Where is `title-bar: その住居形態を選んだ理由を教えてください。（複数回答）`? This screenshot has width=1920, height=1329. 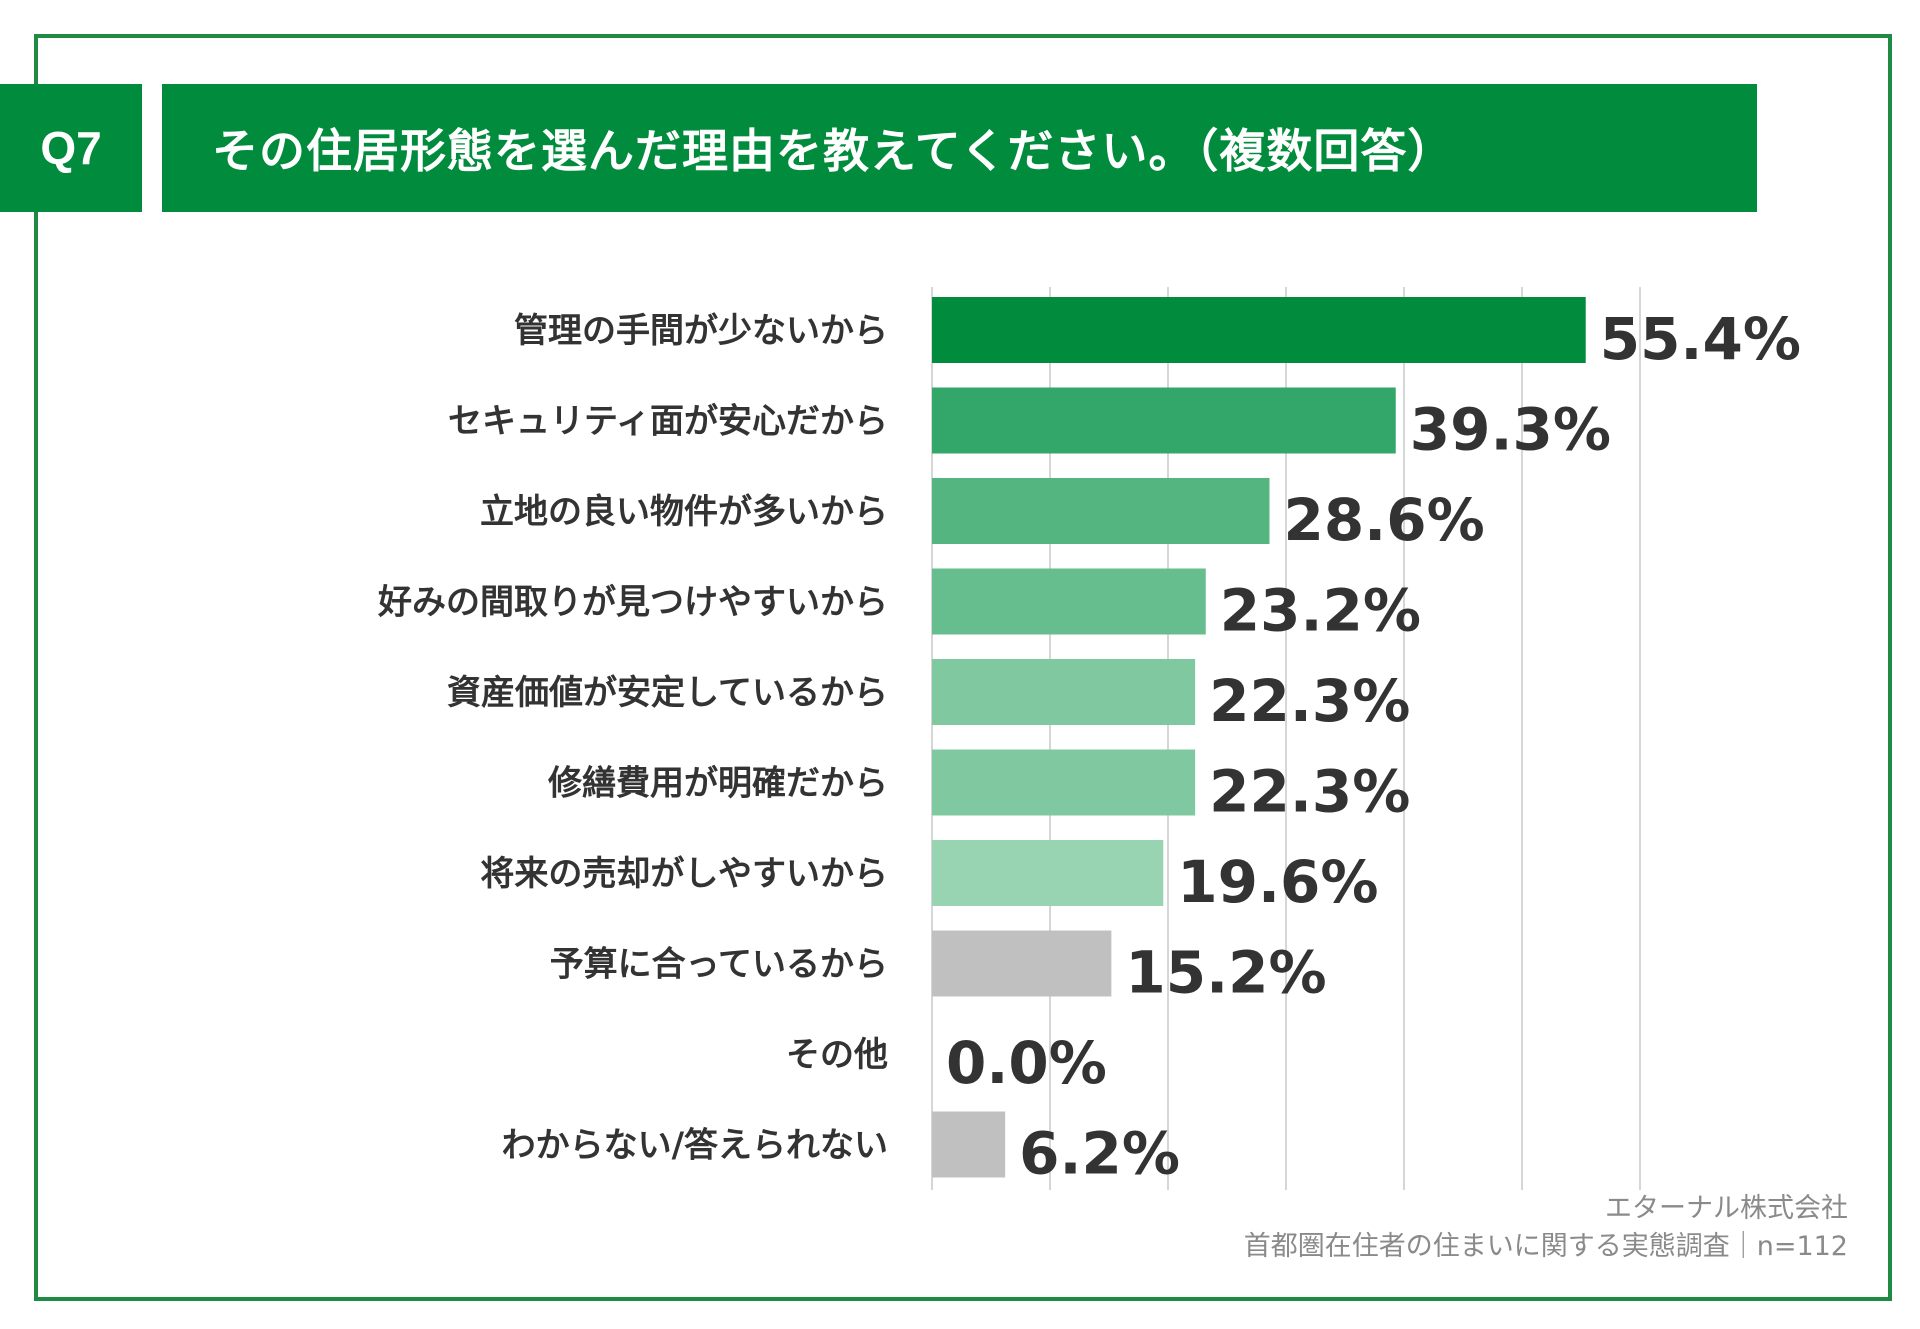 title-bar: その住居形態を選んだ理由を教えてください。（複数回答） is located at coordinates (959, 148).